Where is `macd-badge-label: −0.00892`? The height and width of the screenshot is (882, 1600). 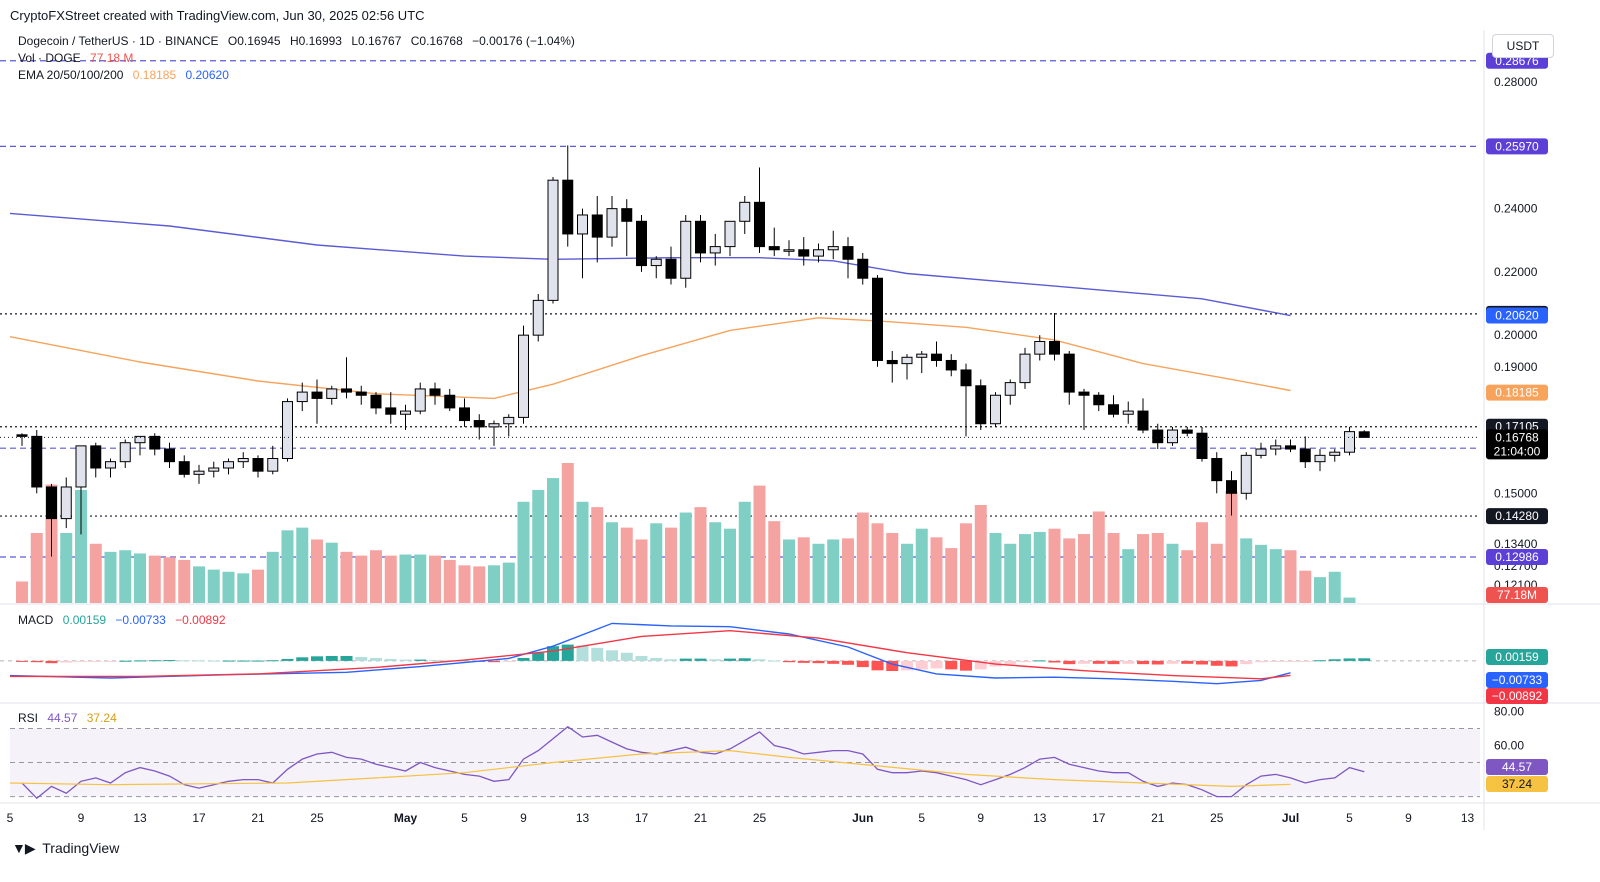
macd-badge-label: −0.00892 is located at coordinates (1517, 696).